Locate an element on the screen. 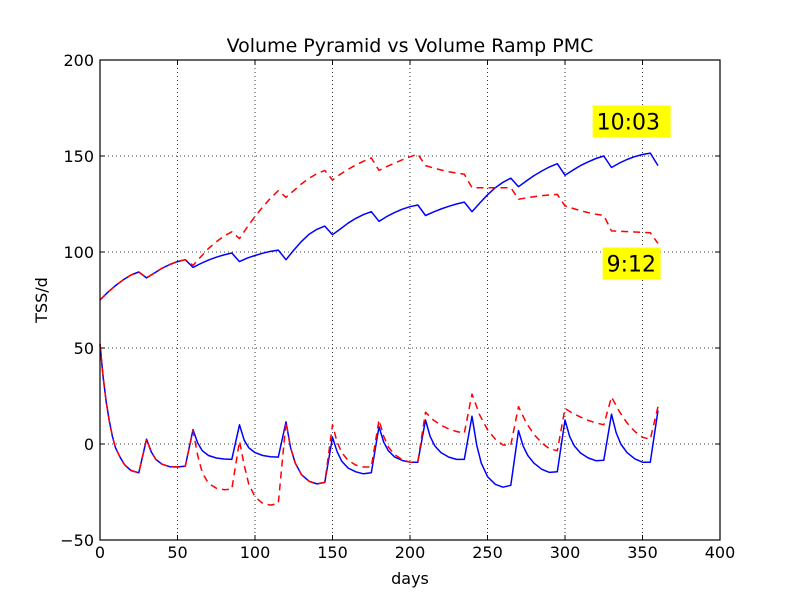 Image resolution: width=800 pixels, height=600 pixels. y-tick-label: 100 is located at coordinates (78, 252).